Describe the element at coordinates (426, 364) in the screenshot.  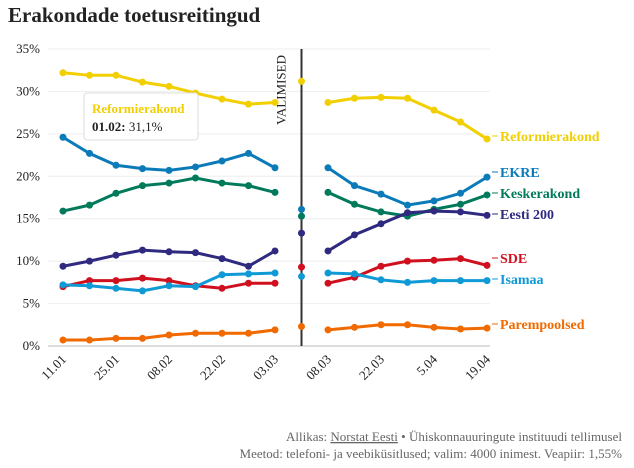
I see `x-tick-label: 5.04` at that location.